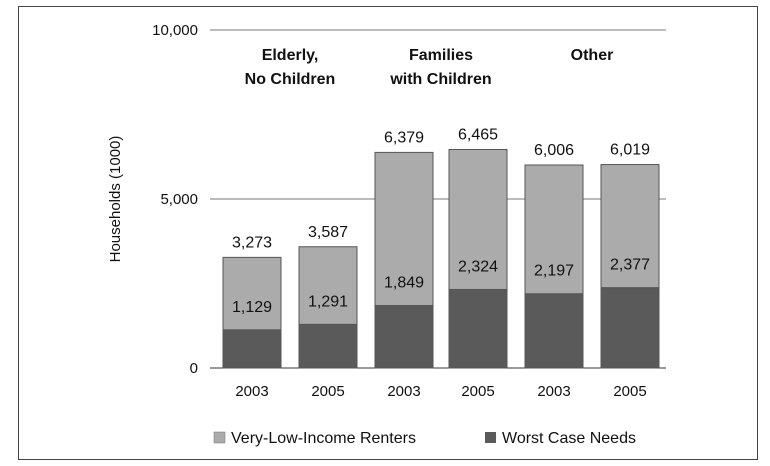 This screenshot has width=770, height=466. I want to click on y-tick-label: 5,000, so click(179, 199).